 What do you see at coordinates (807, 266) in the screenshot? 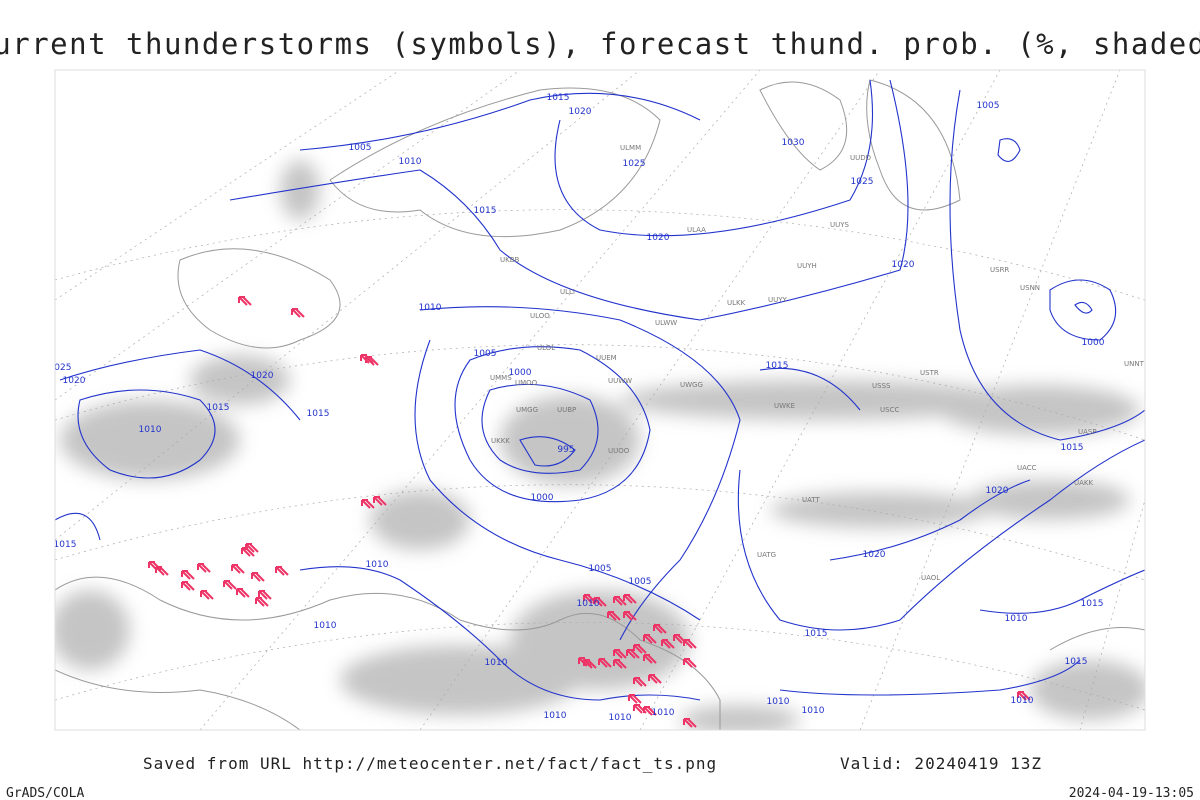
I see `station-label: UUYH` at bounding box center [807, 266].